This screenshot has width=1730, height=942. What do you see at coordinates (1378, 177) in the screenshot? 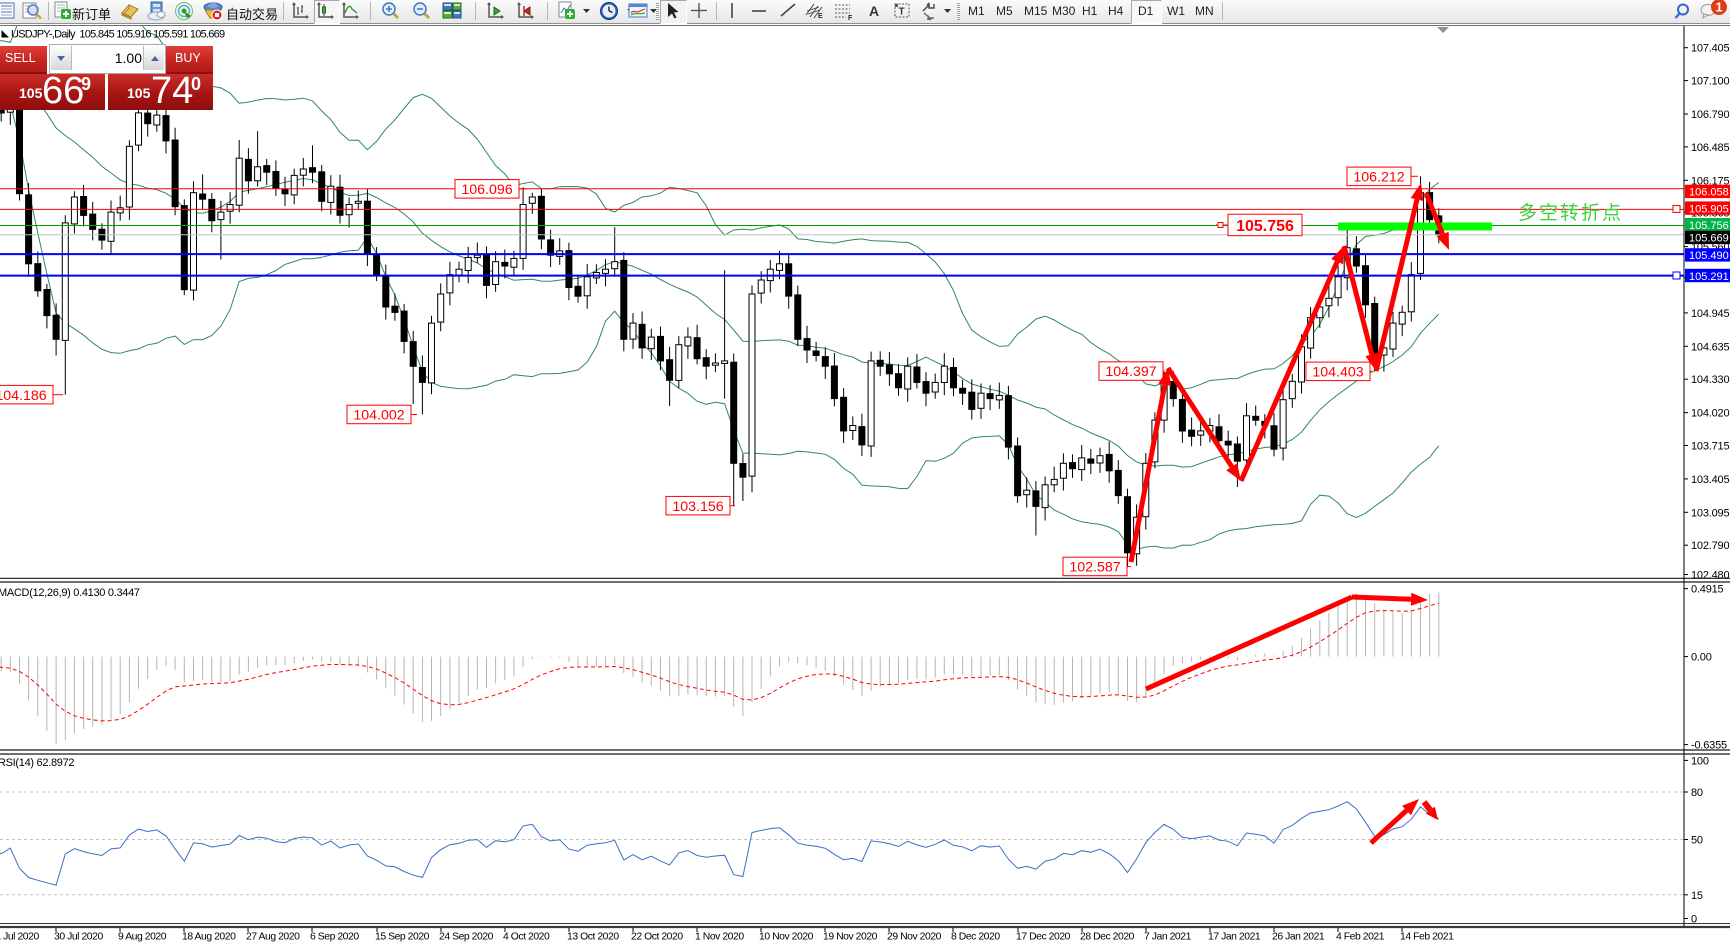
I see `svg-text: 106.212` at bounding box center [1378, 177].